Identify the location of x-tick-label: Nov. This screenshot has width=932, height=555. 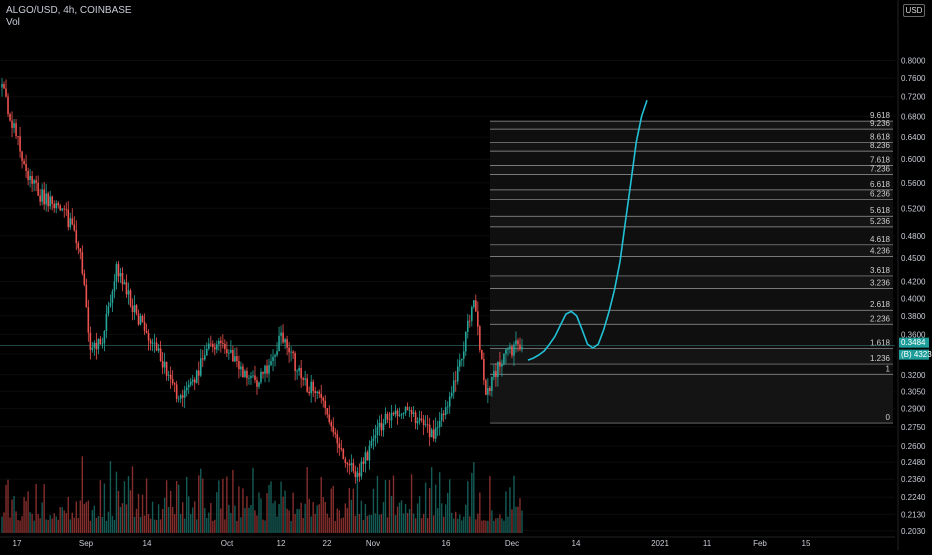
(373, 543).